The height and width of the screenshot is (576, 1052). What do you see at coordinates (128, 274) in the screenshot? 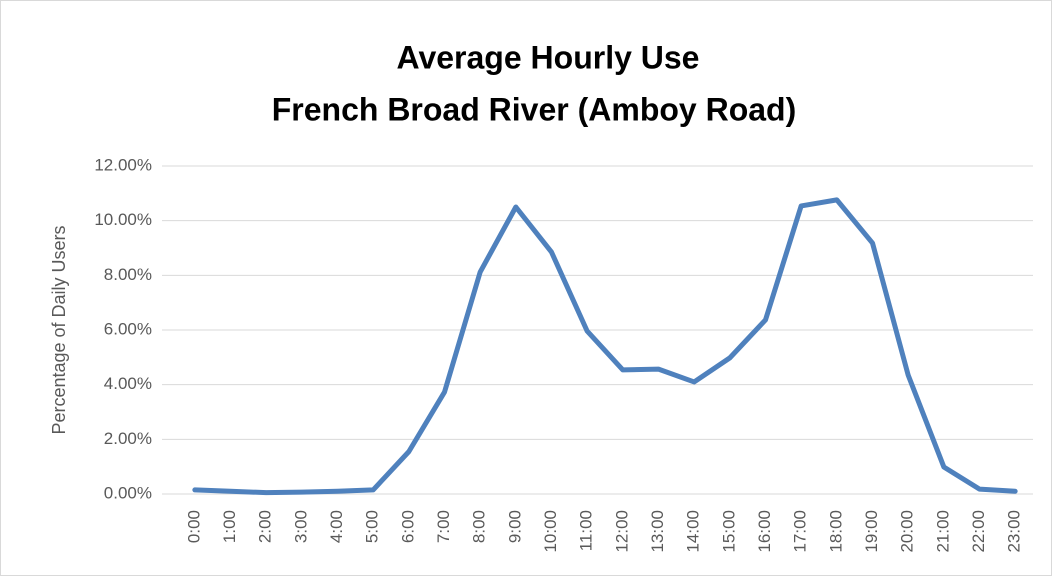
I see `y-tick-label: 8.00%` at bounding box center [128, 274].